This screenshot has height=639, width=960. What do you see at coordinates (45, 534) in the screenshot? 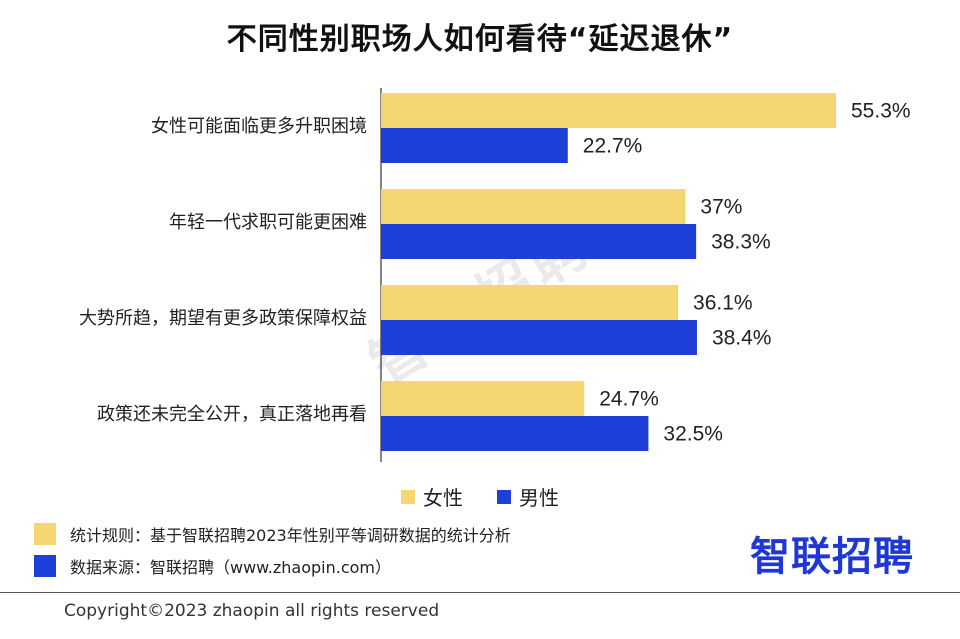
I see `footnote-rule-box` at bounding box center [45, 534].